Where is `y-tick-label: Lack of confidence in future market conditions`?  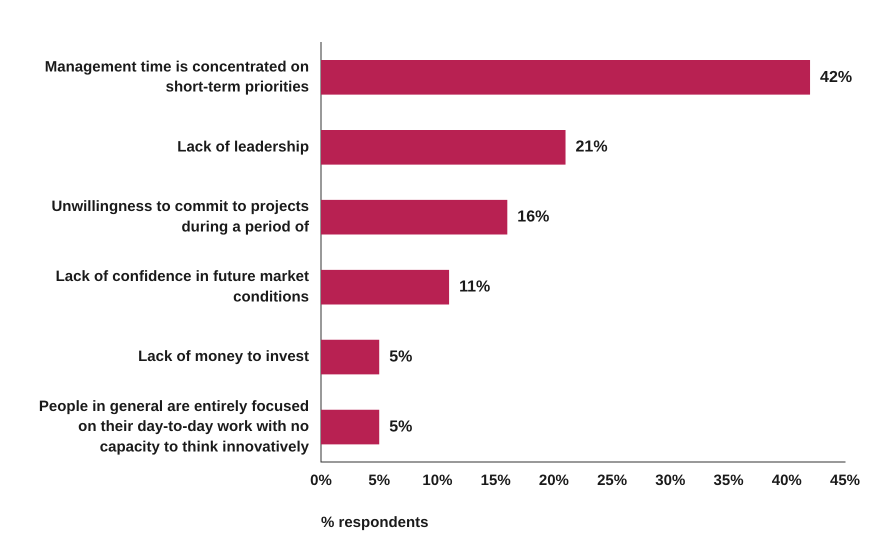
y-tick-label: Lack of confidence in future market conditions is located at coordinates (183, 287).